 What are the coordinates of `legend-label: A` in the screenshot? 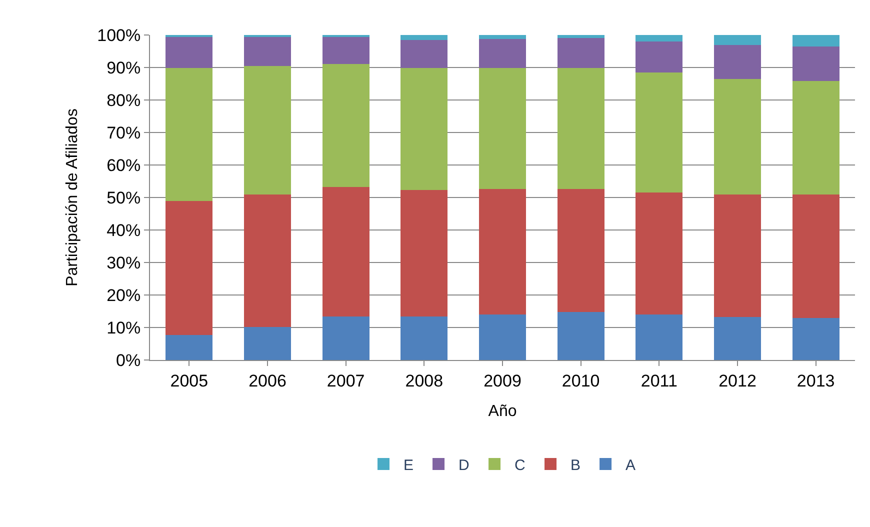 It's located at (631, 465).